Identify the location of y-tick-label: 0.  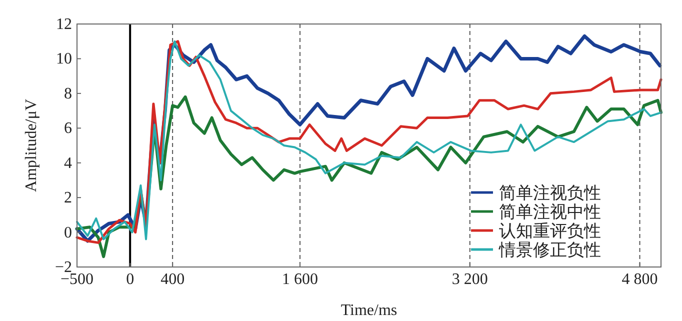
(68, 233).